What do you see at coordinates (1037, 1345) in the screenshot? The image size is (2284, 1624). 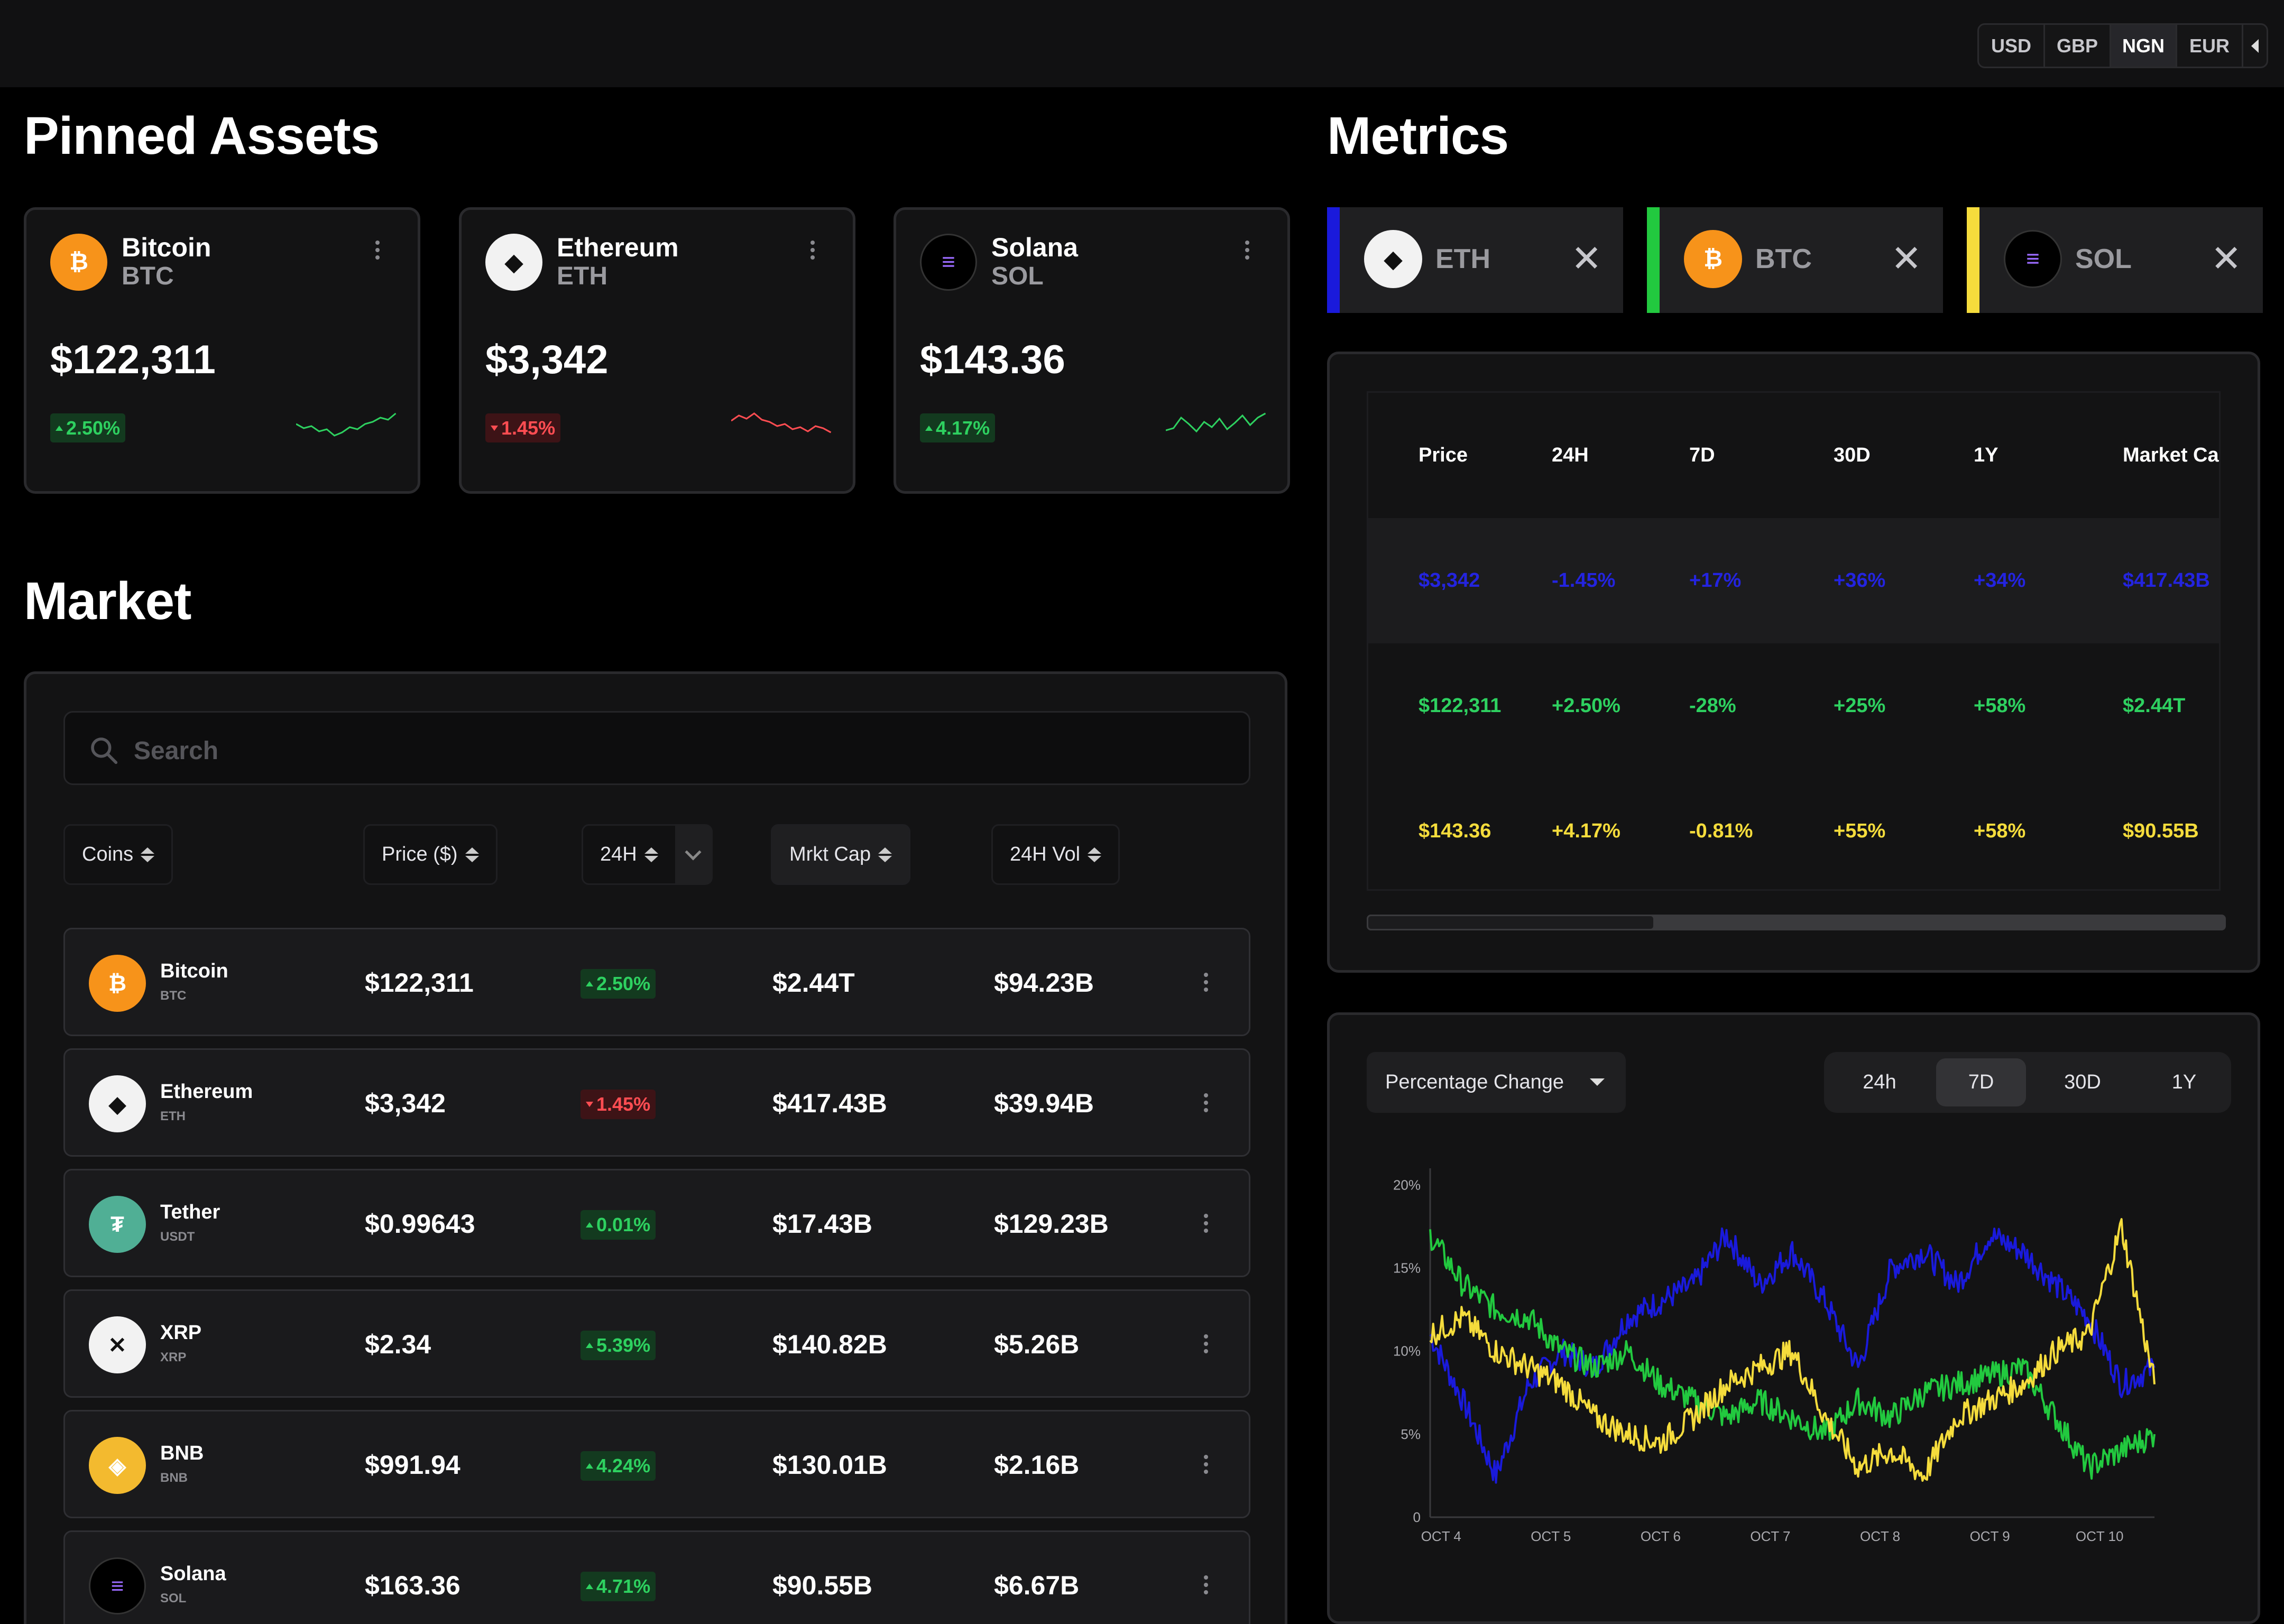 I see `volume-24h: $5.26B` at bounding box center [1037, 1345].